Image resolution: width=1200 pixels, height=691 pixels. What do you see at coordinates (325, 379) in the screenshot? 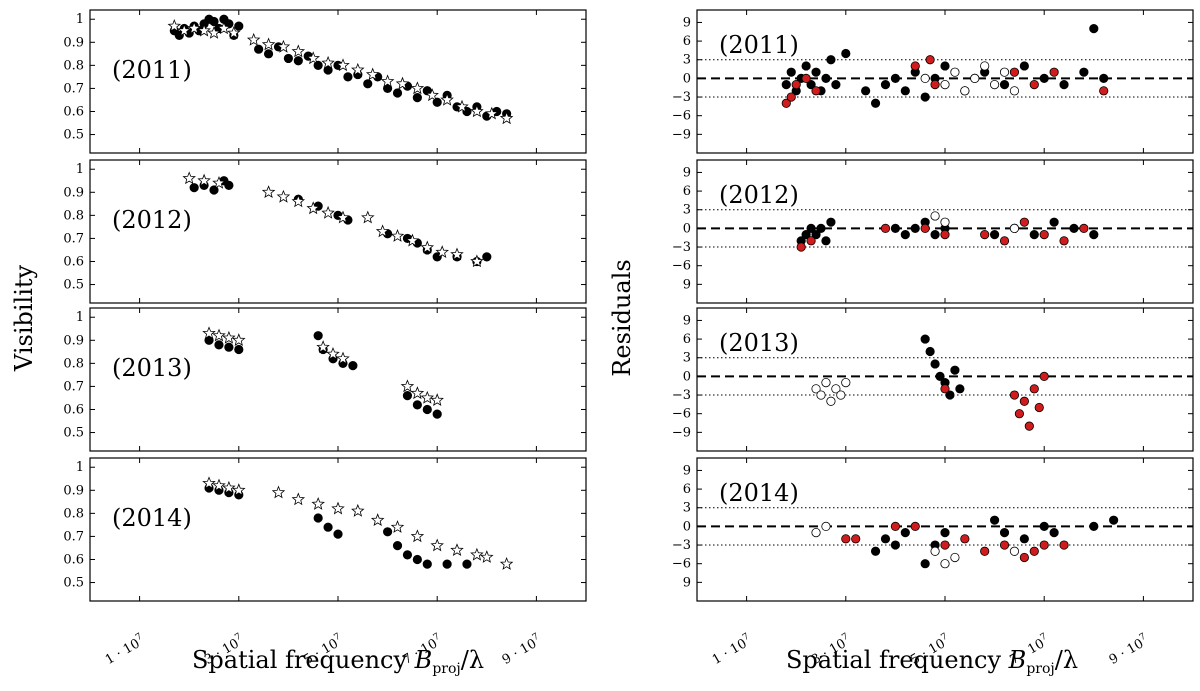
I see `visibility-panel-2: 0.5 0.6 0.7 0.8 0.9 1 (2013)` at bounding box center [325, 379].